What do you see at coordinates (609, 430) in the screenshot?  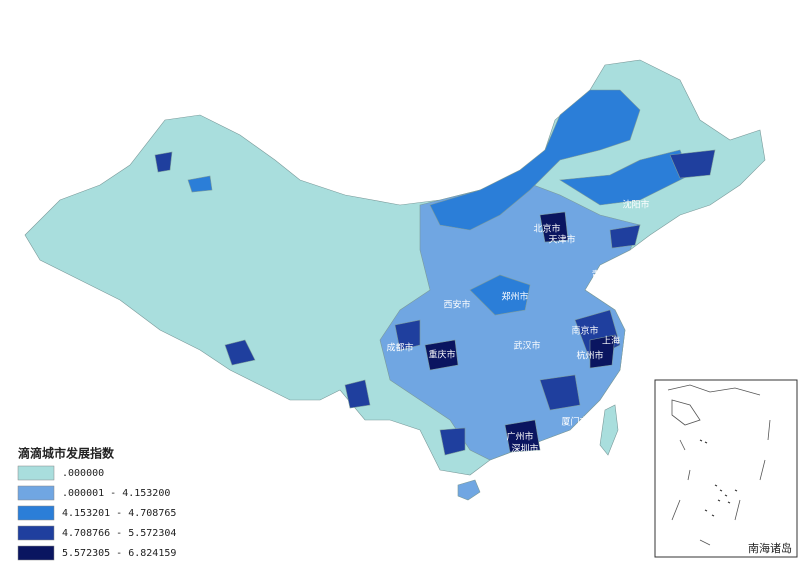 I see `taiwan` at bounding box center [609, 430].